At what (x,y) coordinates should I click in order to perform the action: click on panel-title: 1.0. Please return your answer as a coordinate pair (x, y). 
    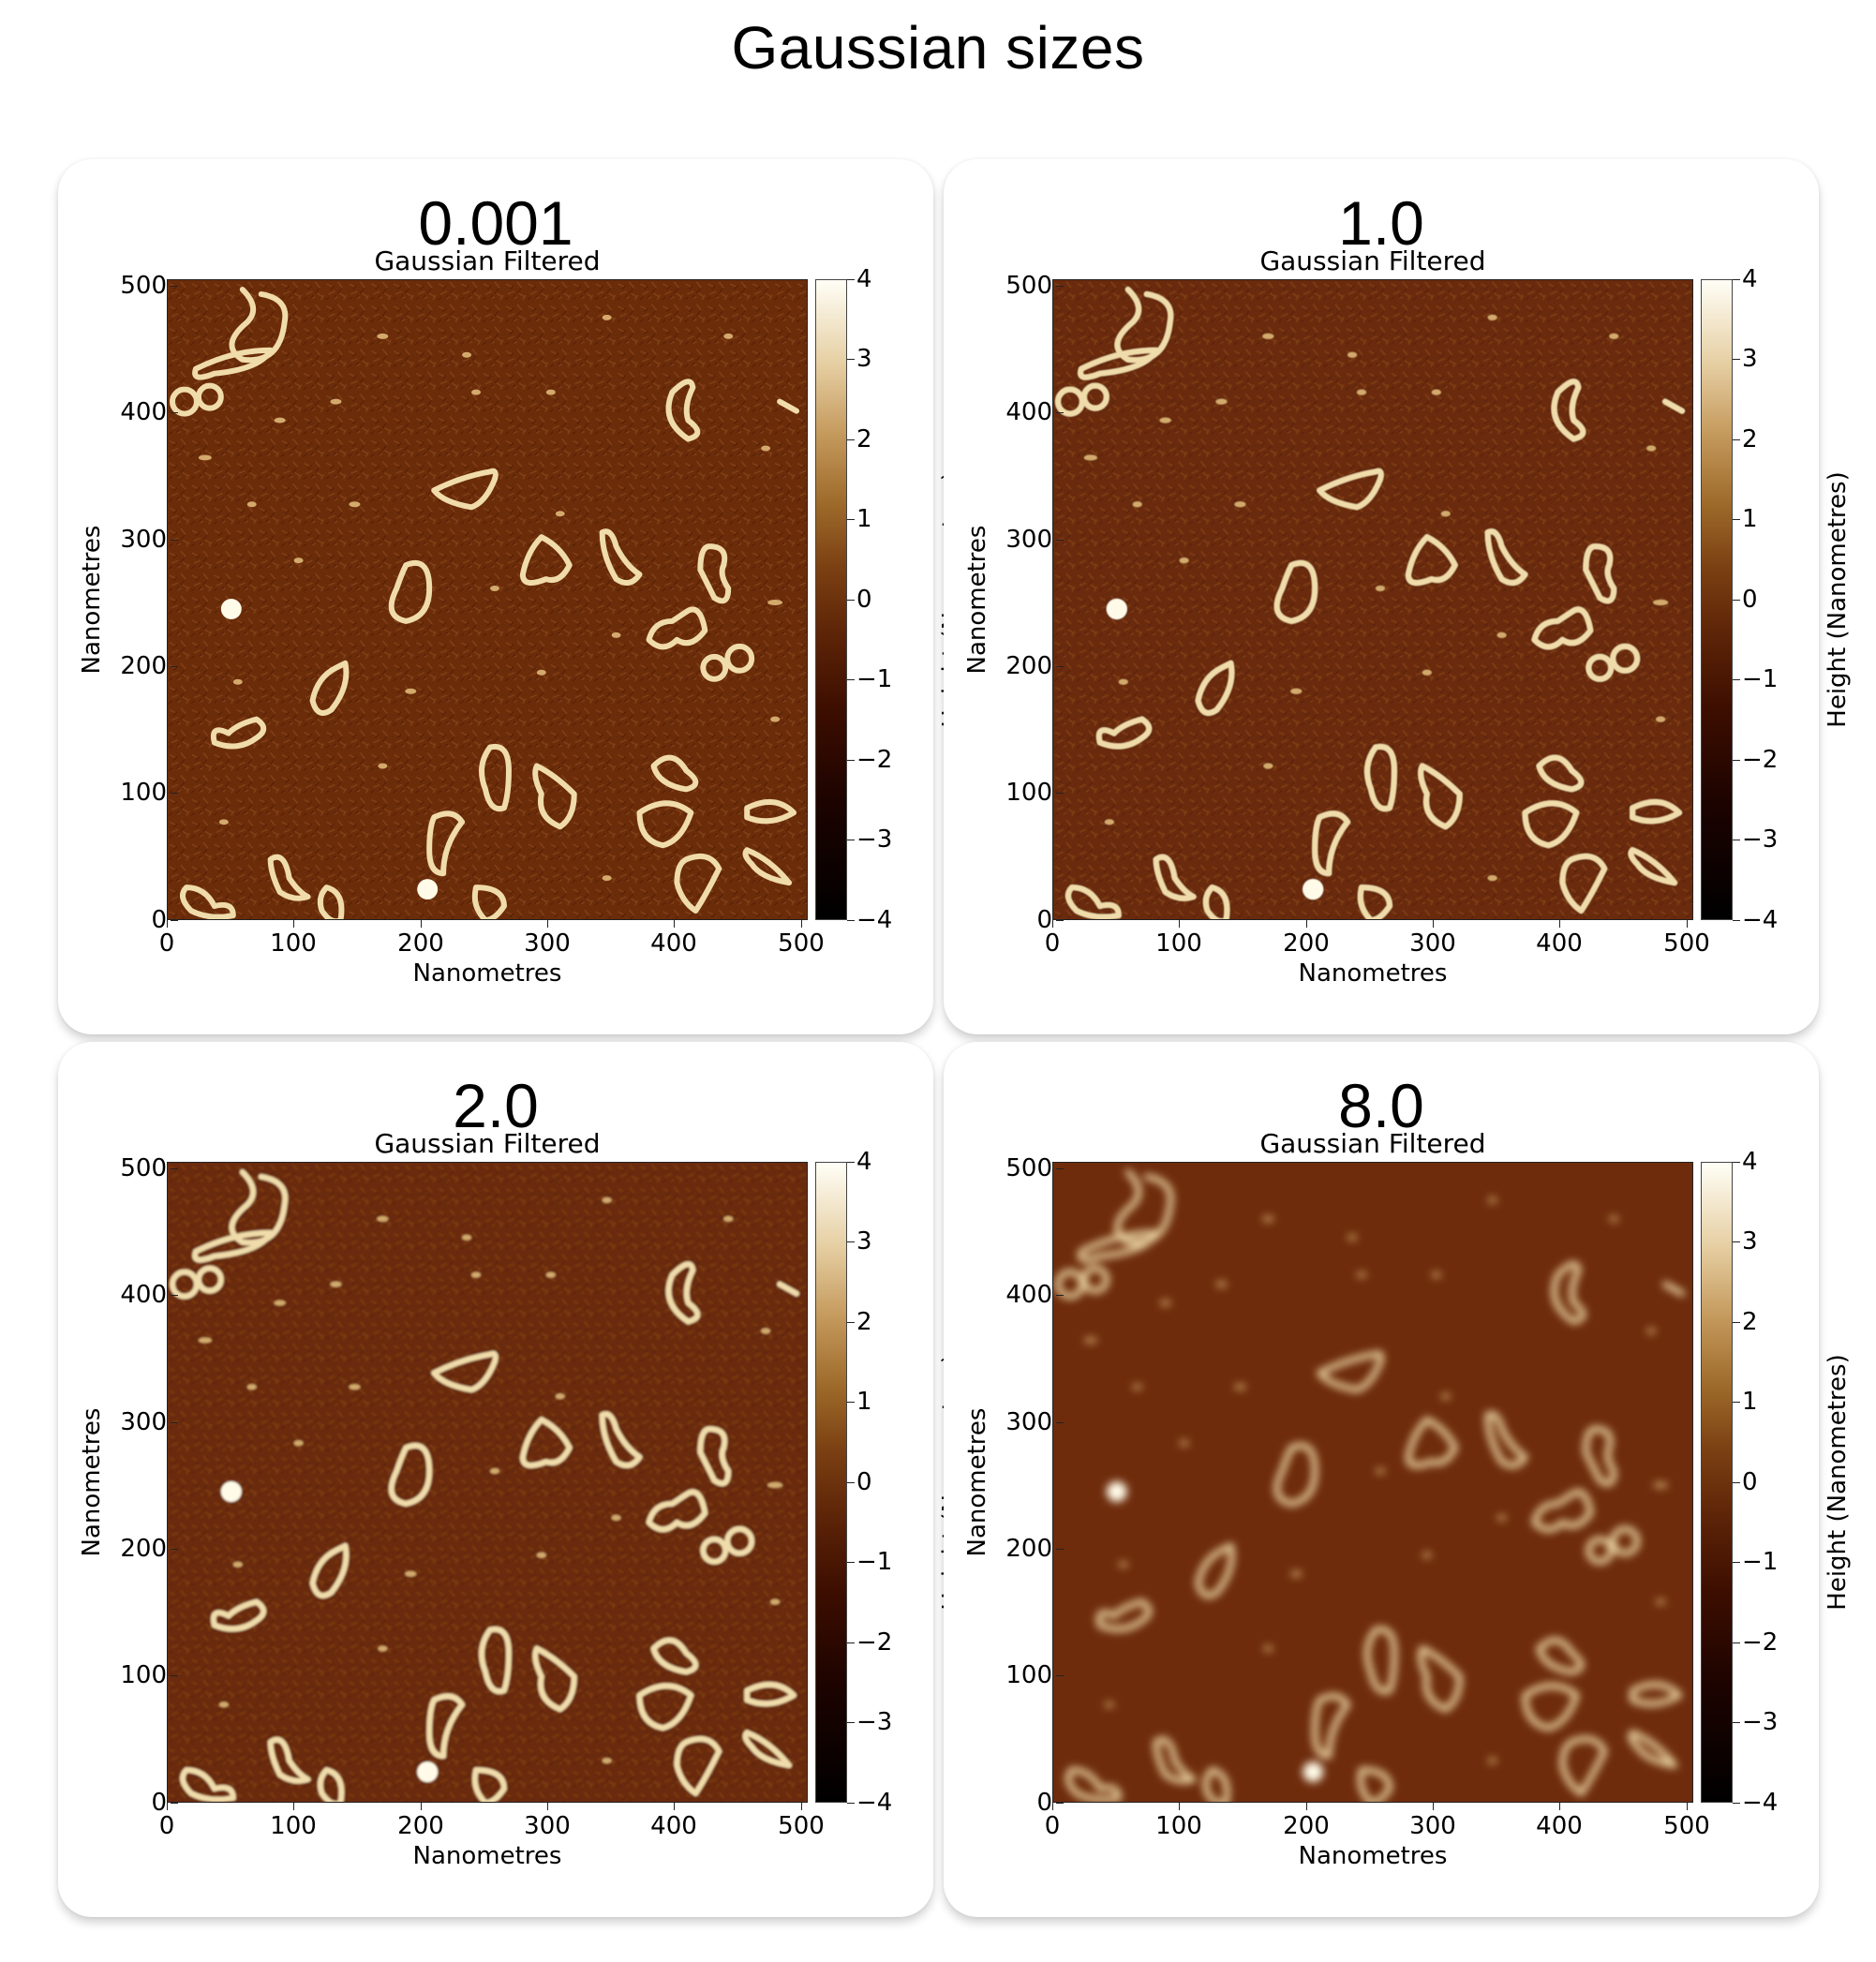
    Looking at the image, I should click on (1381, 223).